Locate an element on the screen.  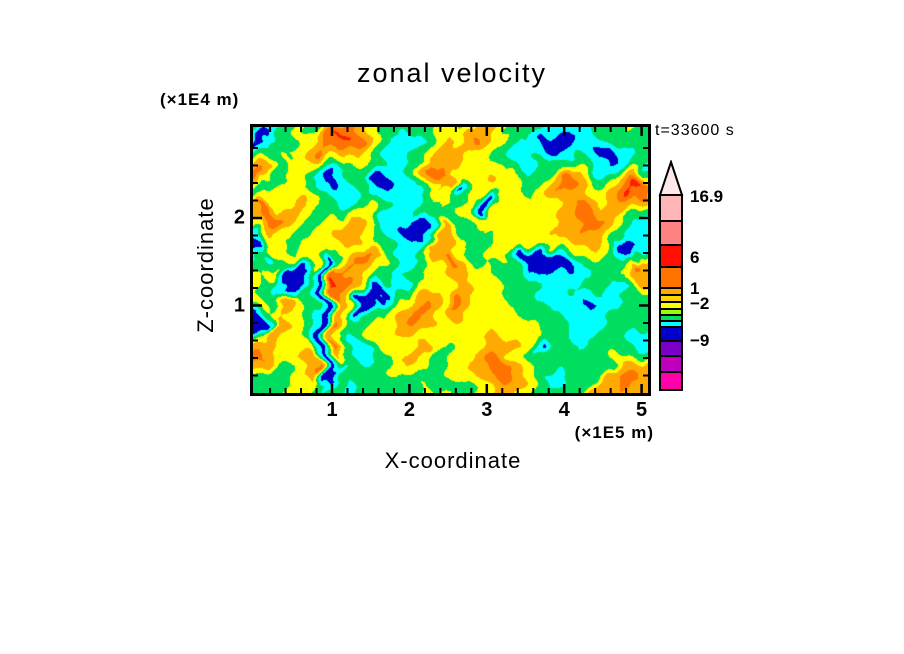
chart-title: zonal velocity is located at coordinates (452, 73).